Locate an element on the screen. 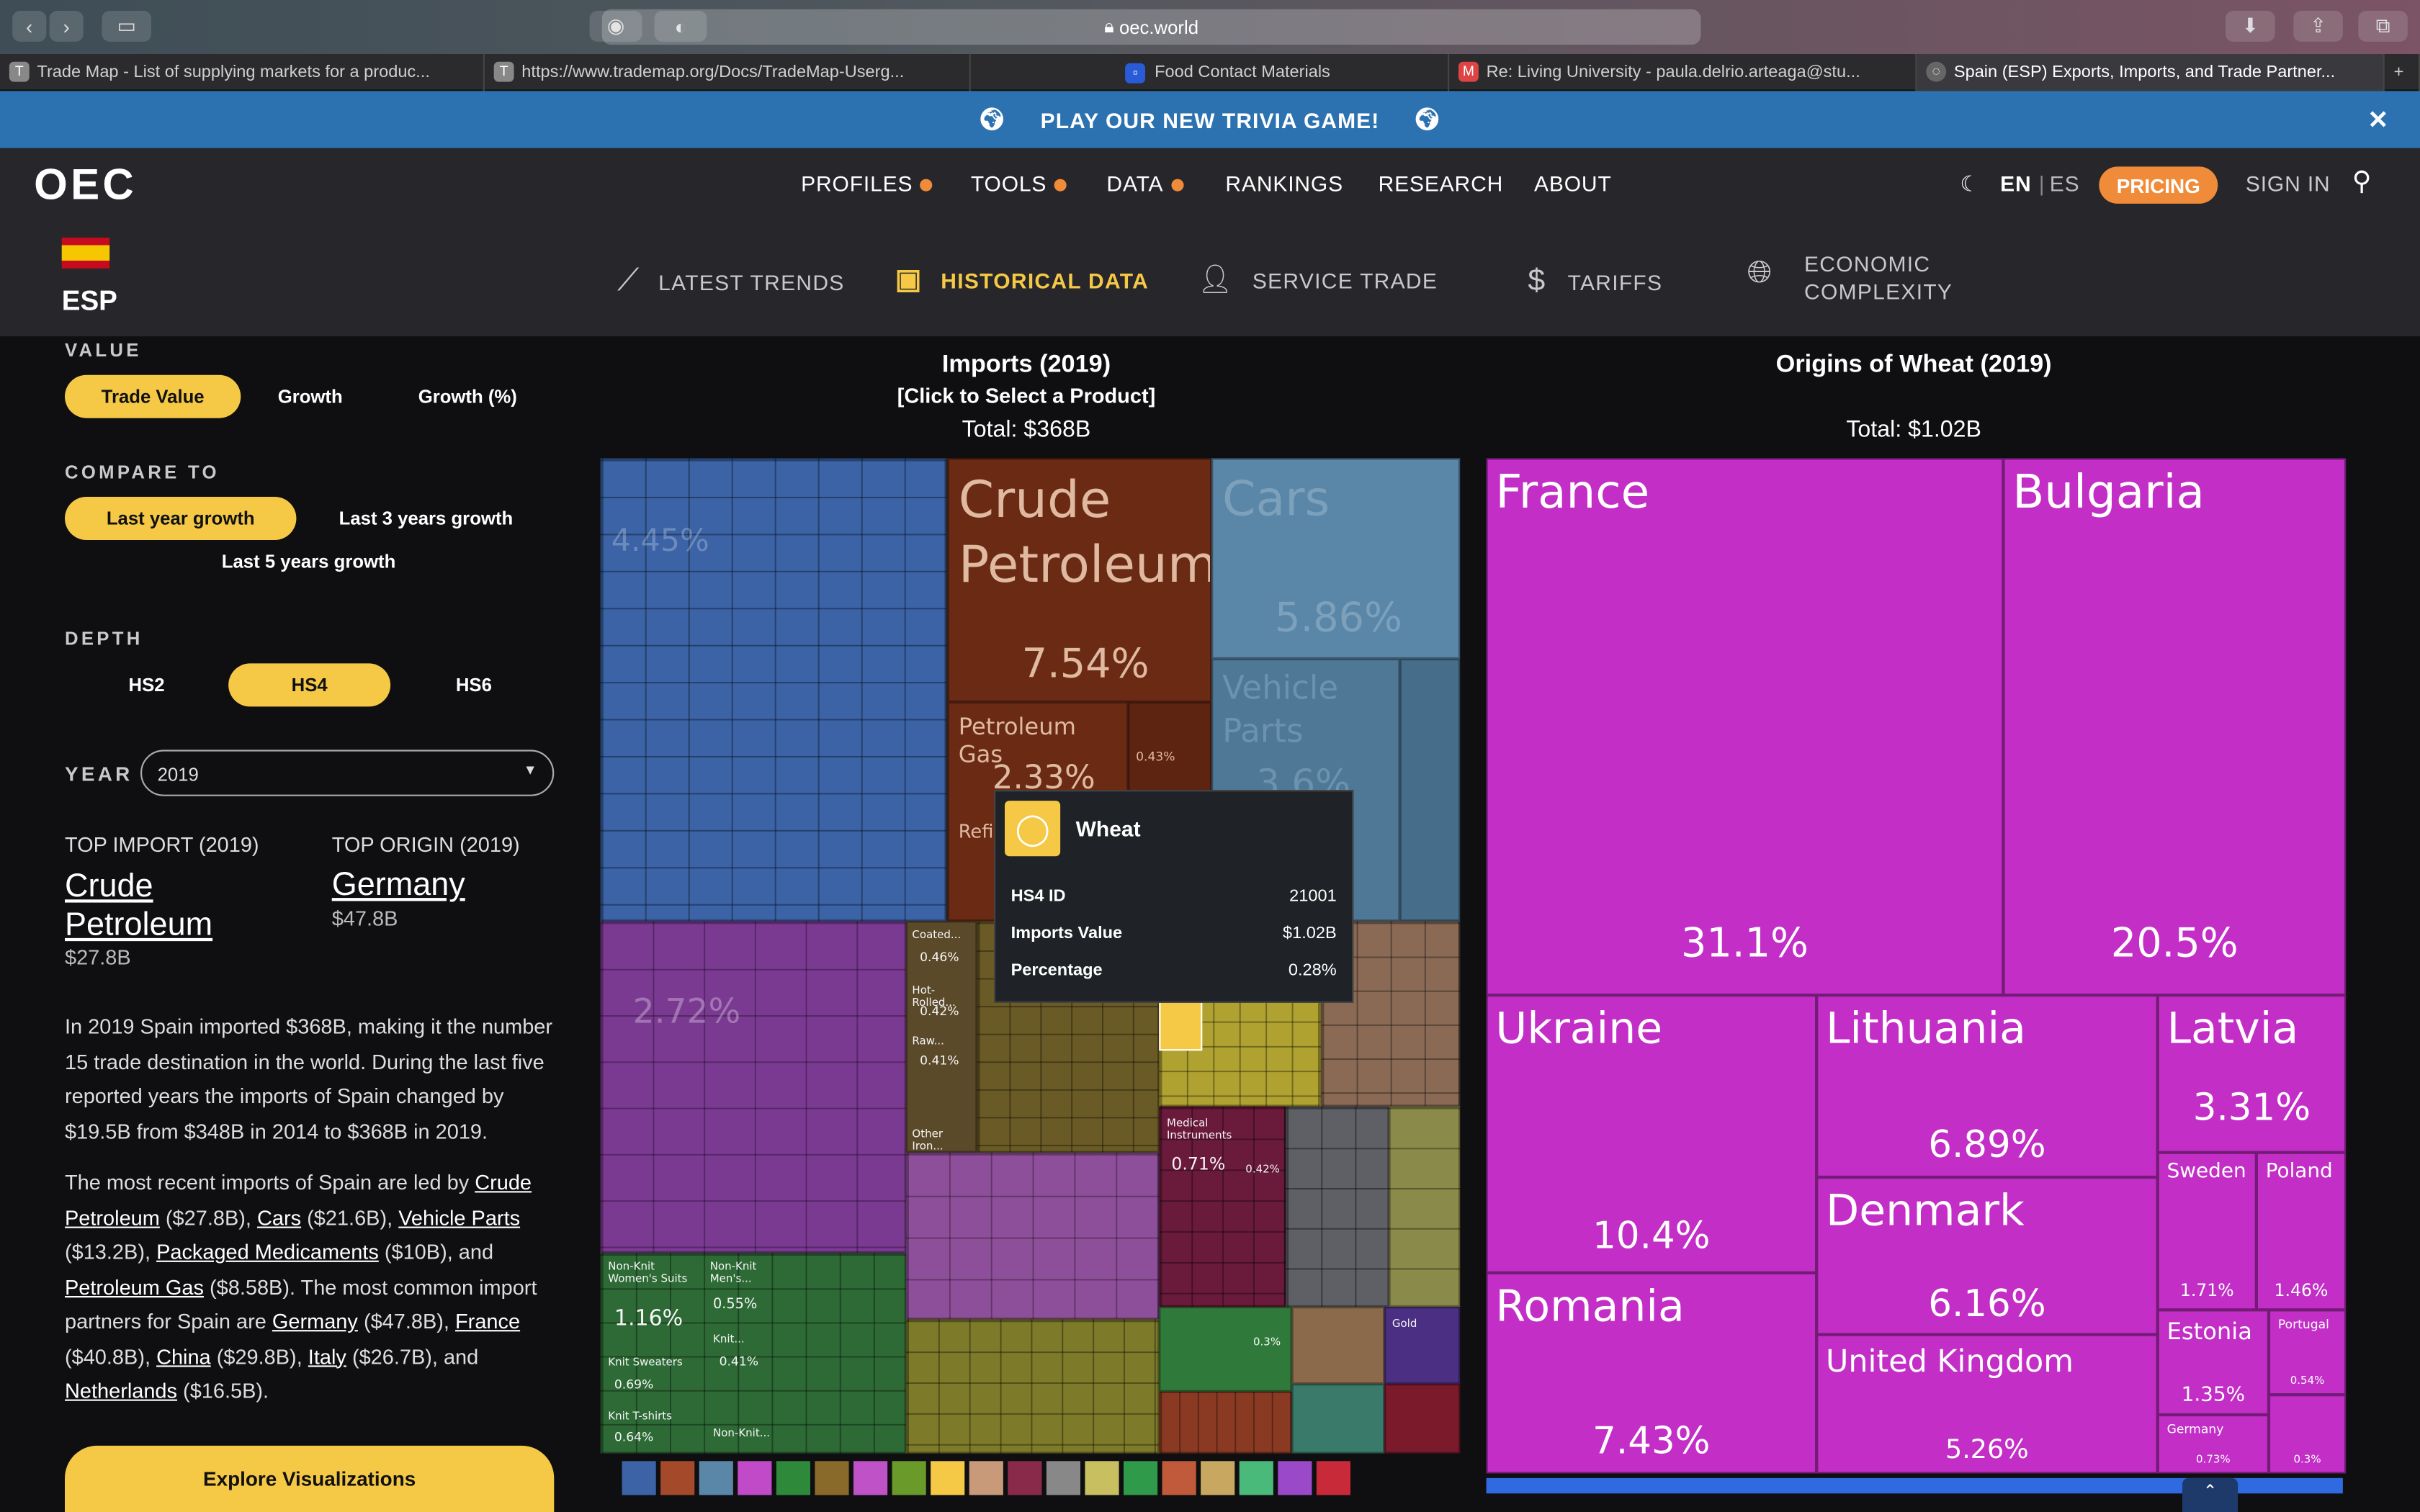 The height and width of the screenshot is (1512, 2420). moon-icon: ☾ is located at coordinates (1970, 184).